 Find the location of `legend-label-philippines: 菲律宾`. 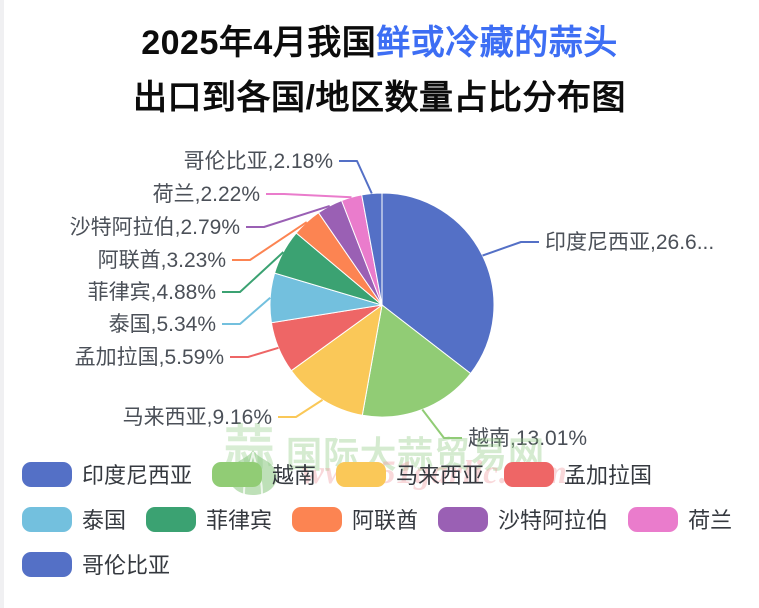

legend-label-philippines: 菲律宾 is located at coordinates (239, 520).